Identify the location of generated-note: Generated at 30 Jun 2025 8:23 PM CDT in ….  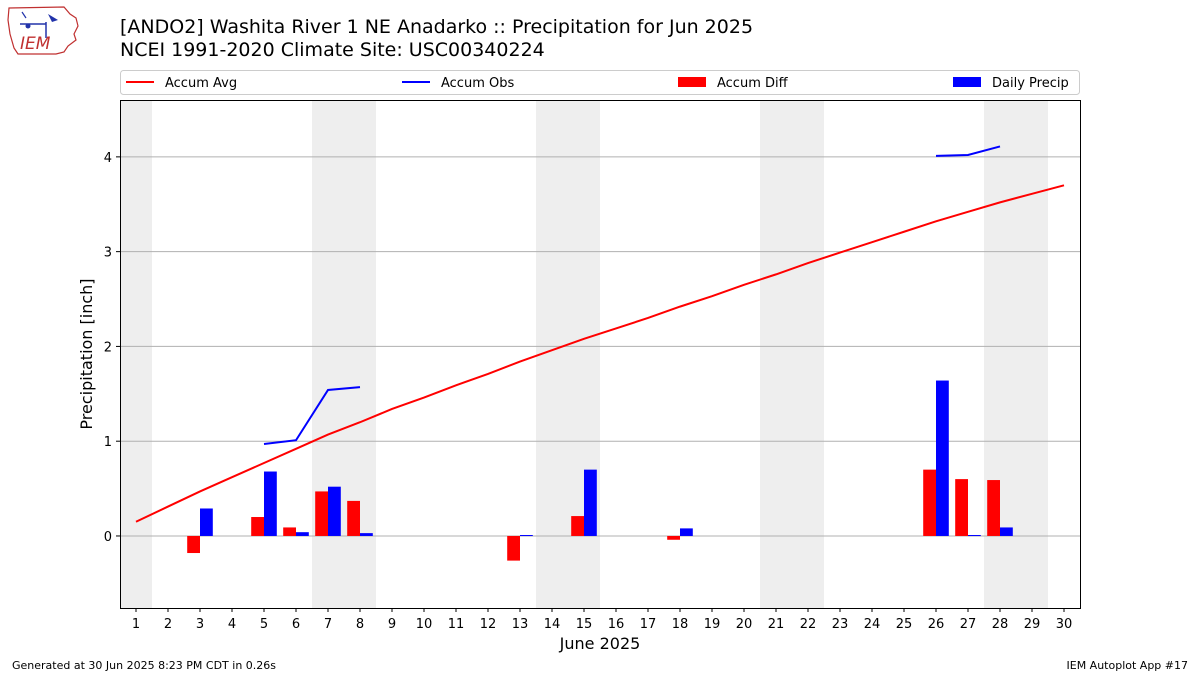
(144, 665).